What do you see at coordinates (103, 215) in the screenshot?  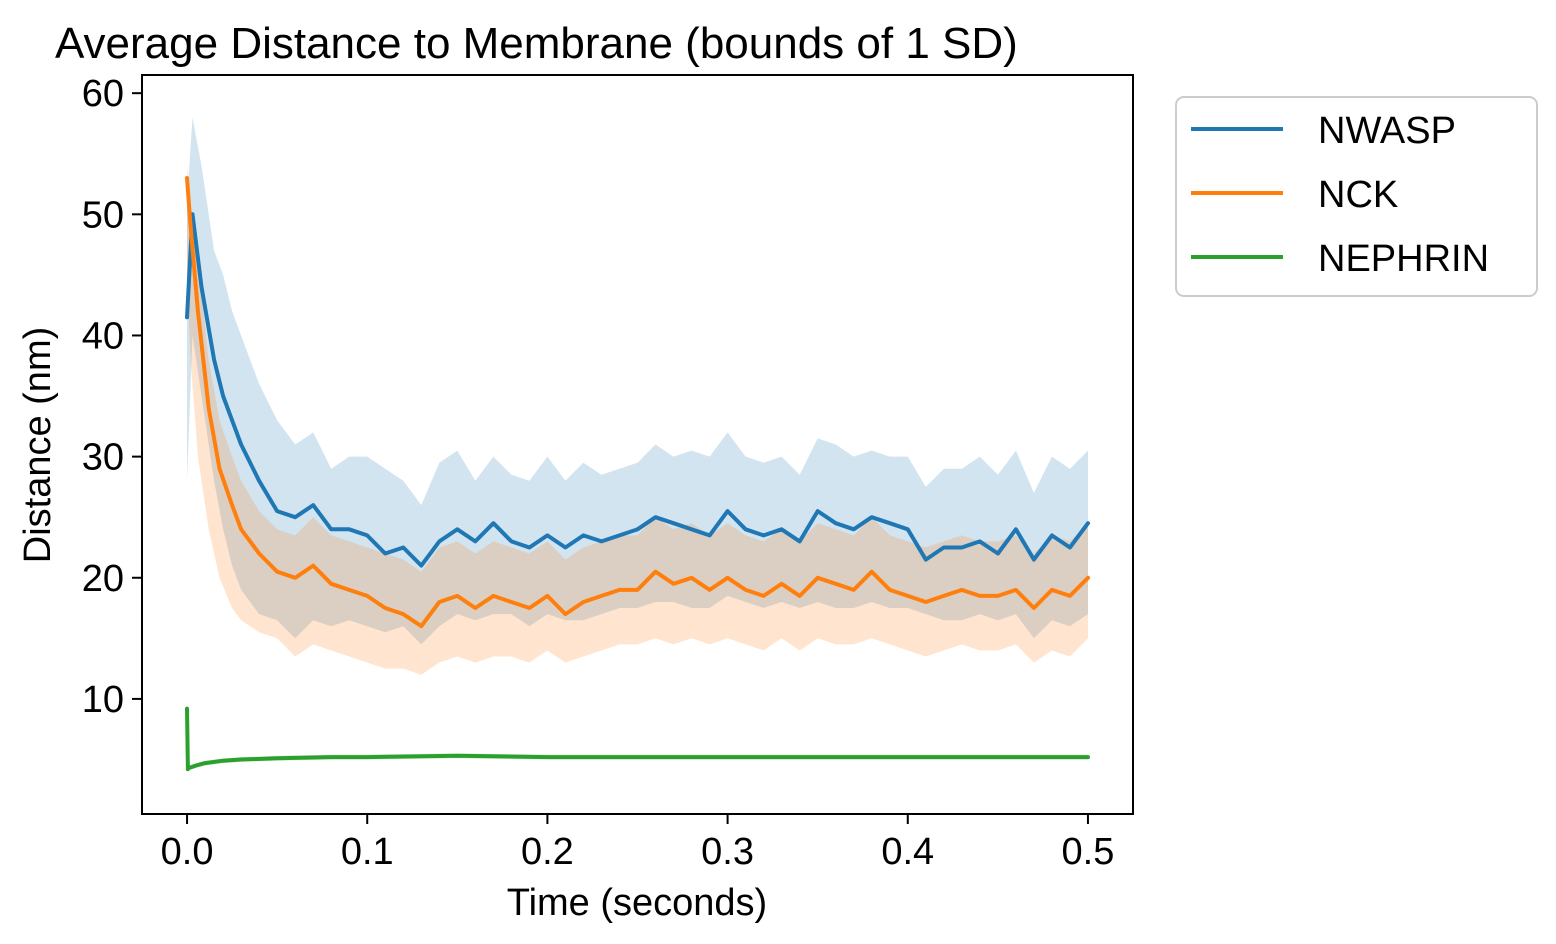 I see `y-tick-label: 50` at bounding box center [103, 215].